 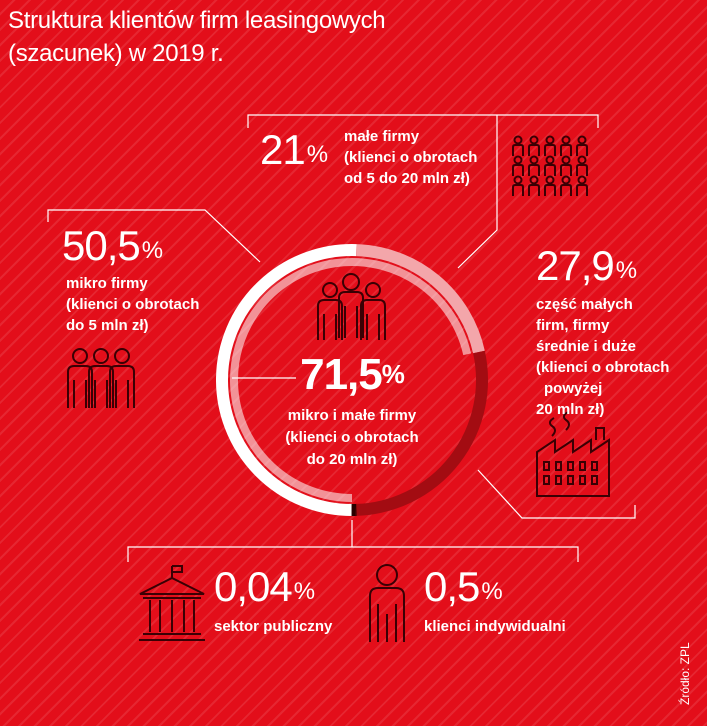 What do you see at coordinates (550, 165) in the screenshot?
I see `people-crowd-icon` at bounding box center [550, 165].